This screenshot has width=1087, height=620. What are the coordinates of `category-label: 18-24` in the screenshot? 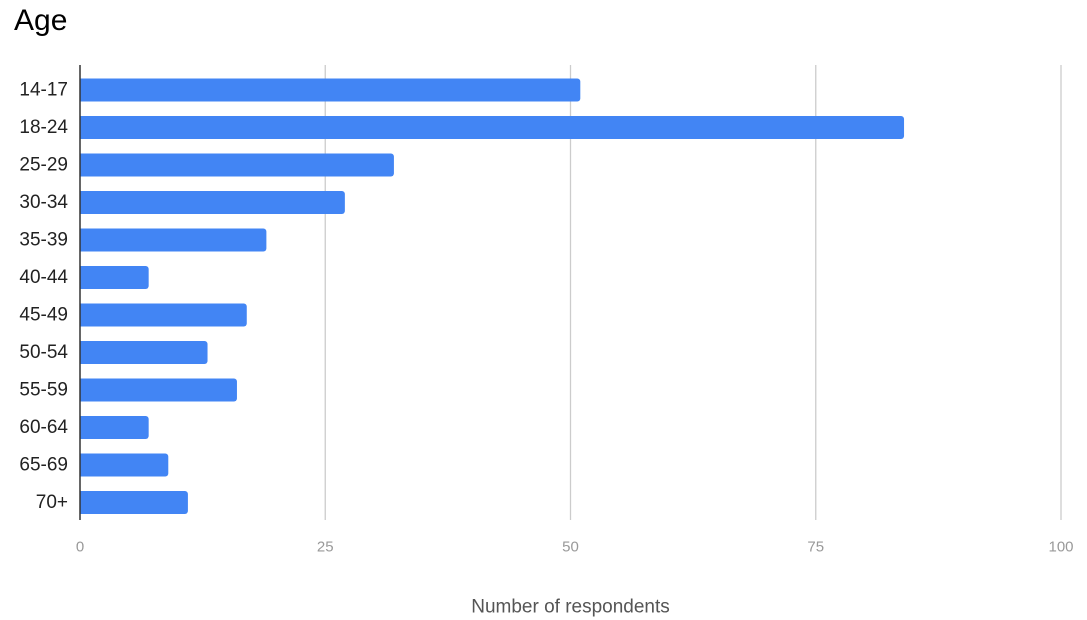 It's located at (43, 127).